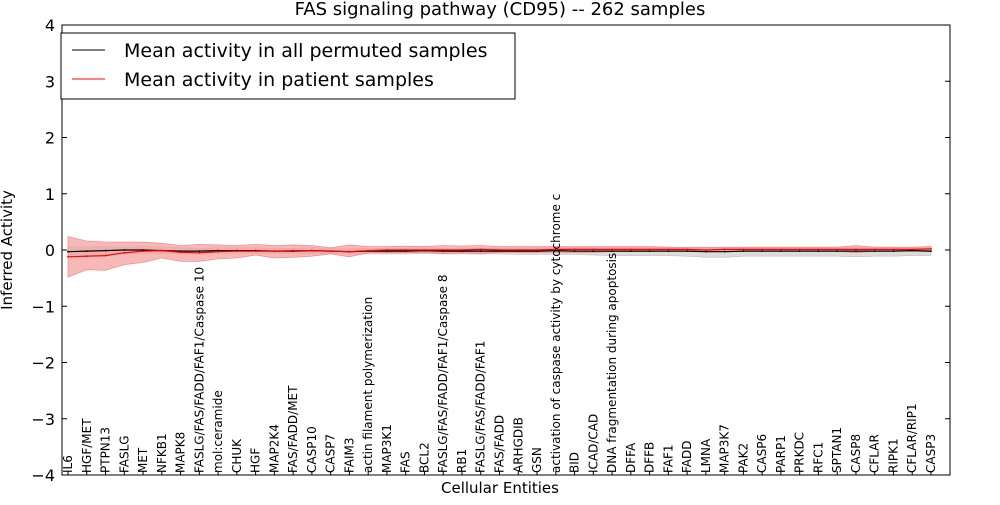 The height and width of the screenshot is (505, 1000). What do you see at coordinates (43, 363) in the screenshot?
I see `y-tick-label: −2` at bounding box center [43, 363].